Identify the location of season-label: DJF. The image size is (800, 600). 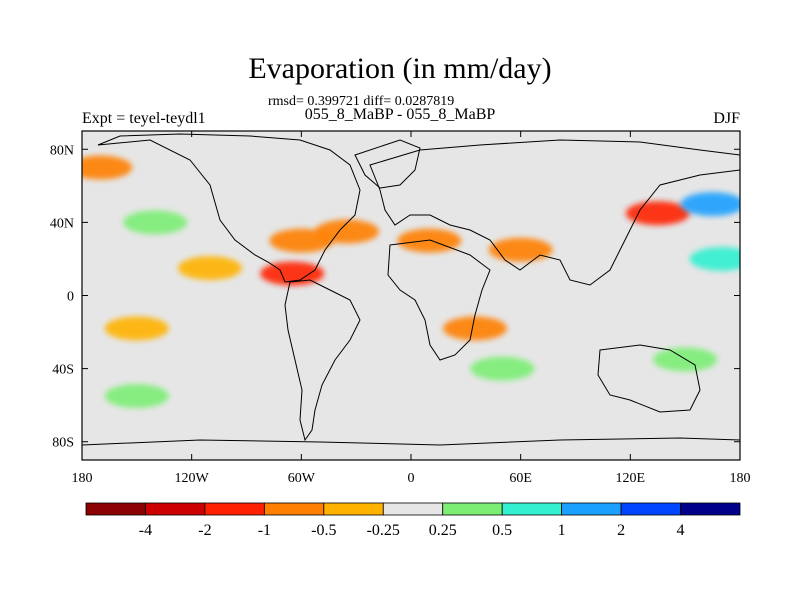
(726, 118).